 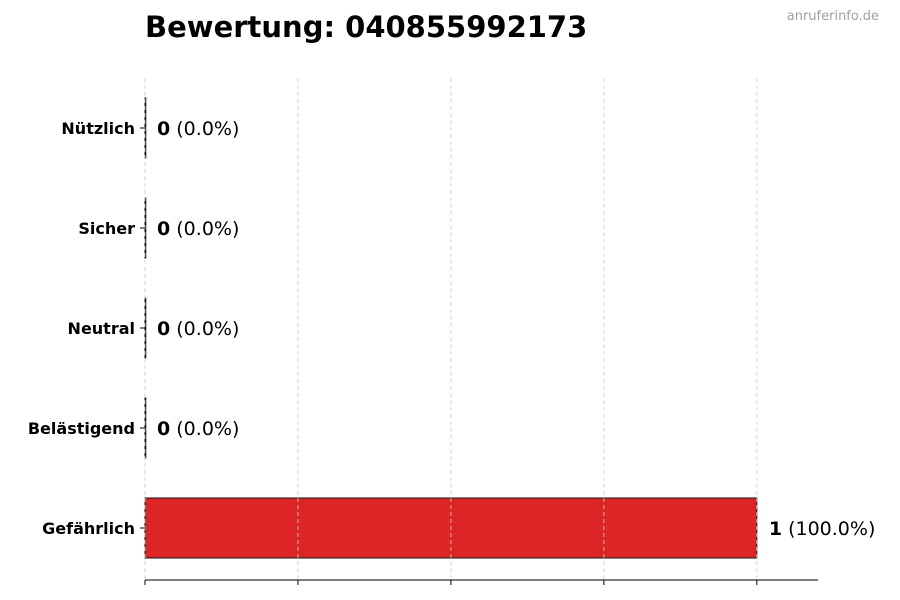 What do you see at coordinates (832, 16) in the screenshot?
I see `watermark: anruferinfo.de` at bounding box center [832, 16].